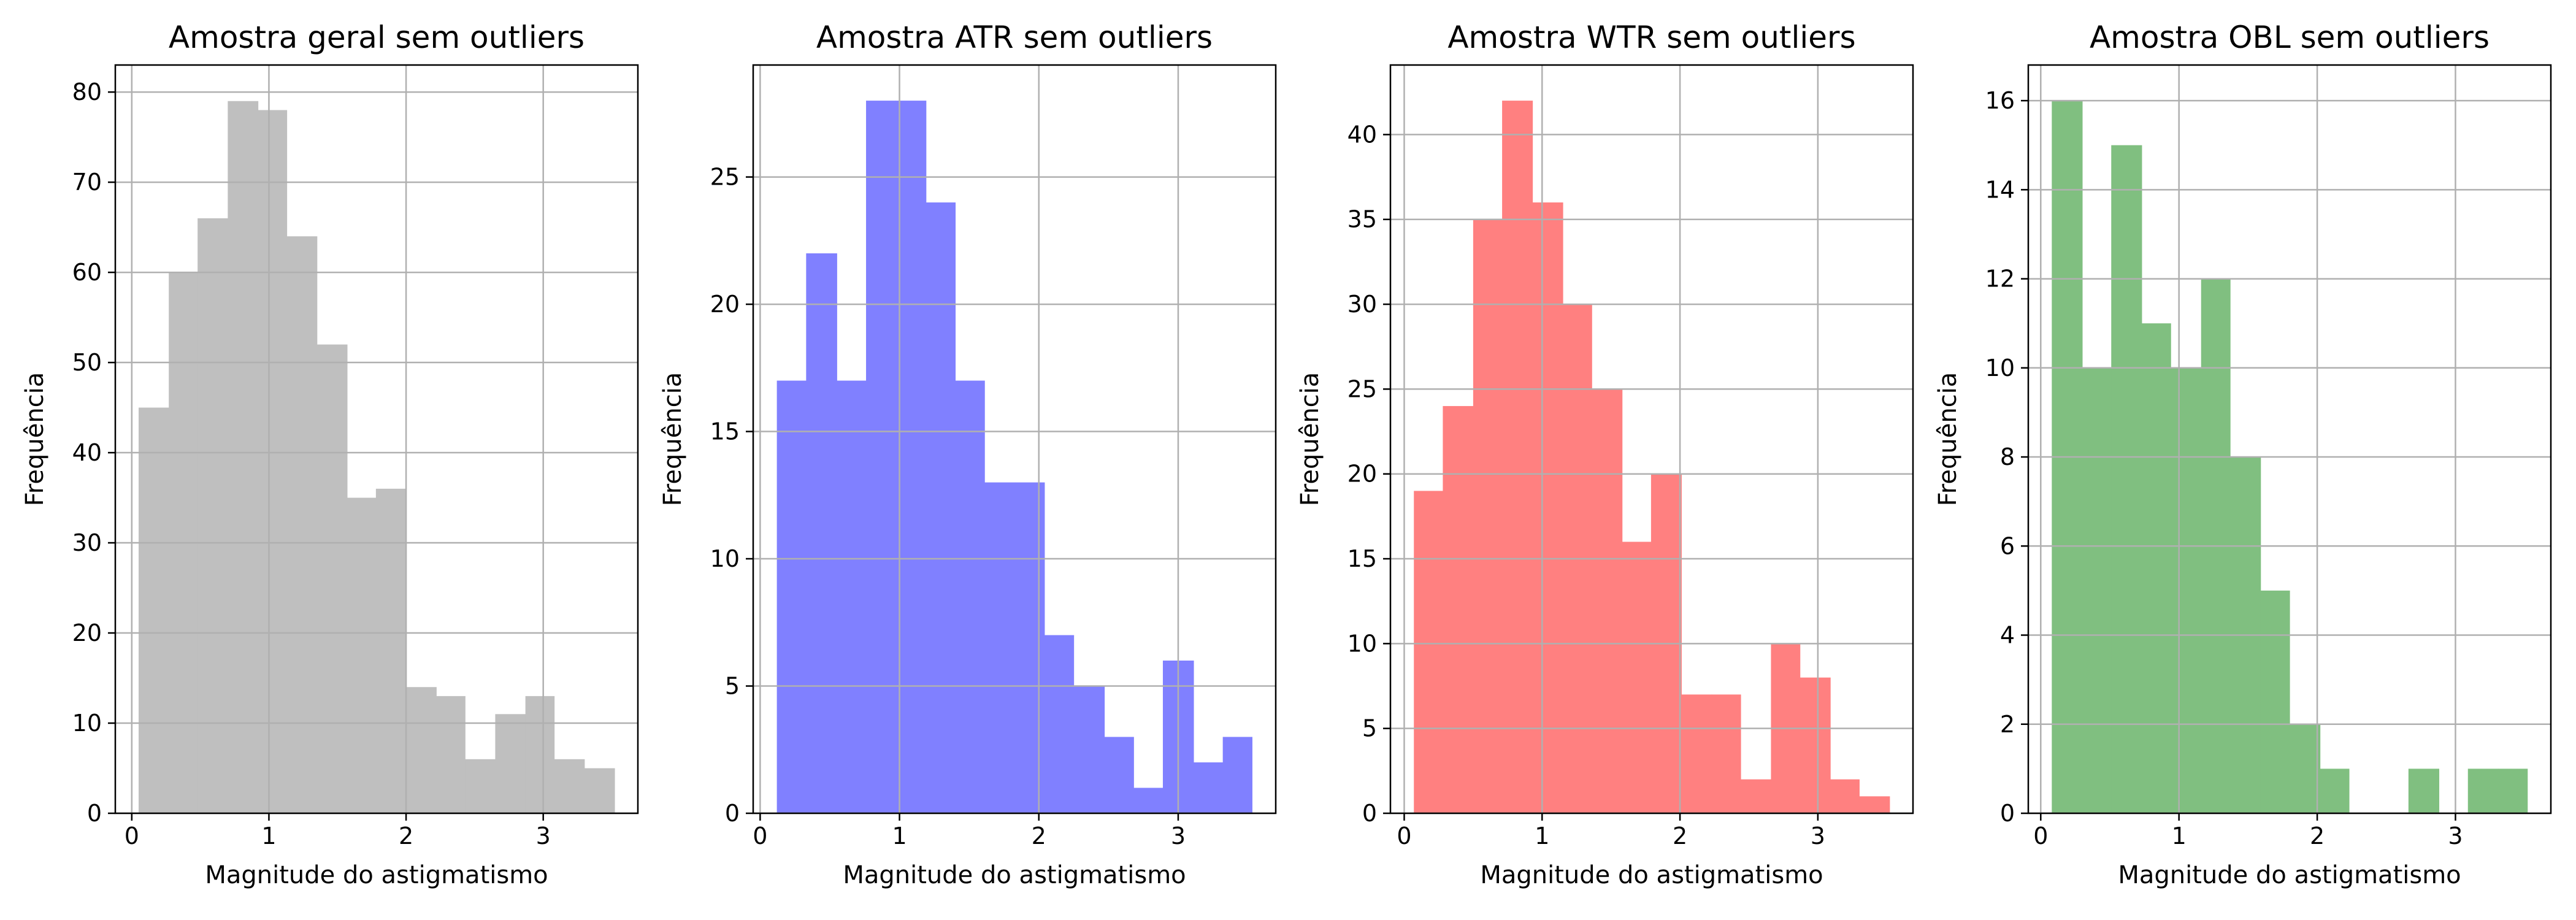  I want to click on chart-title: Amostra geral sem outliers, so click(377, 37).